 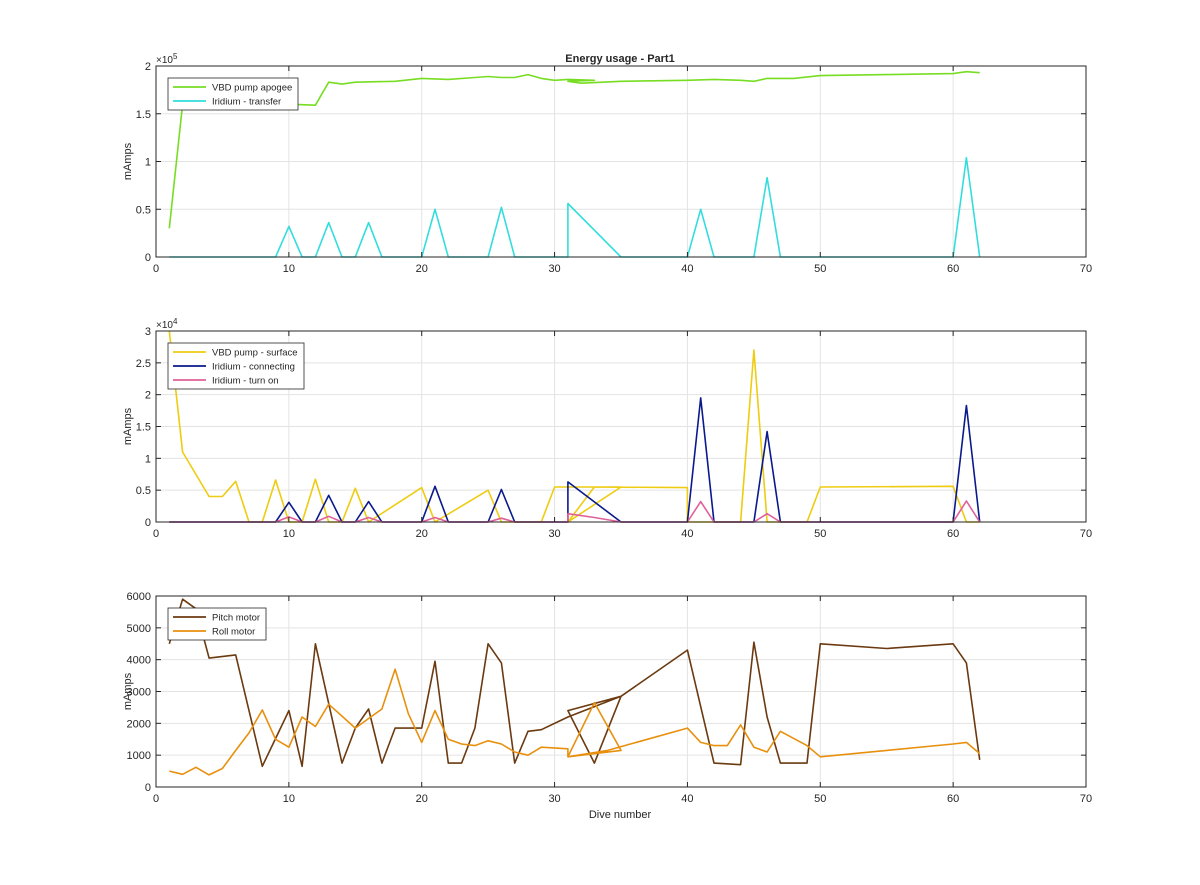 I want to click on series-line-iridium-turn-on, so click(x=575, y=511).